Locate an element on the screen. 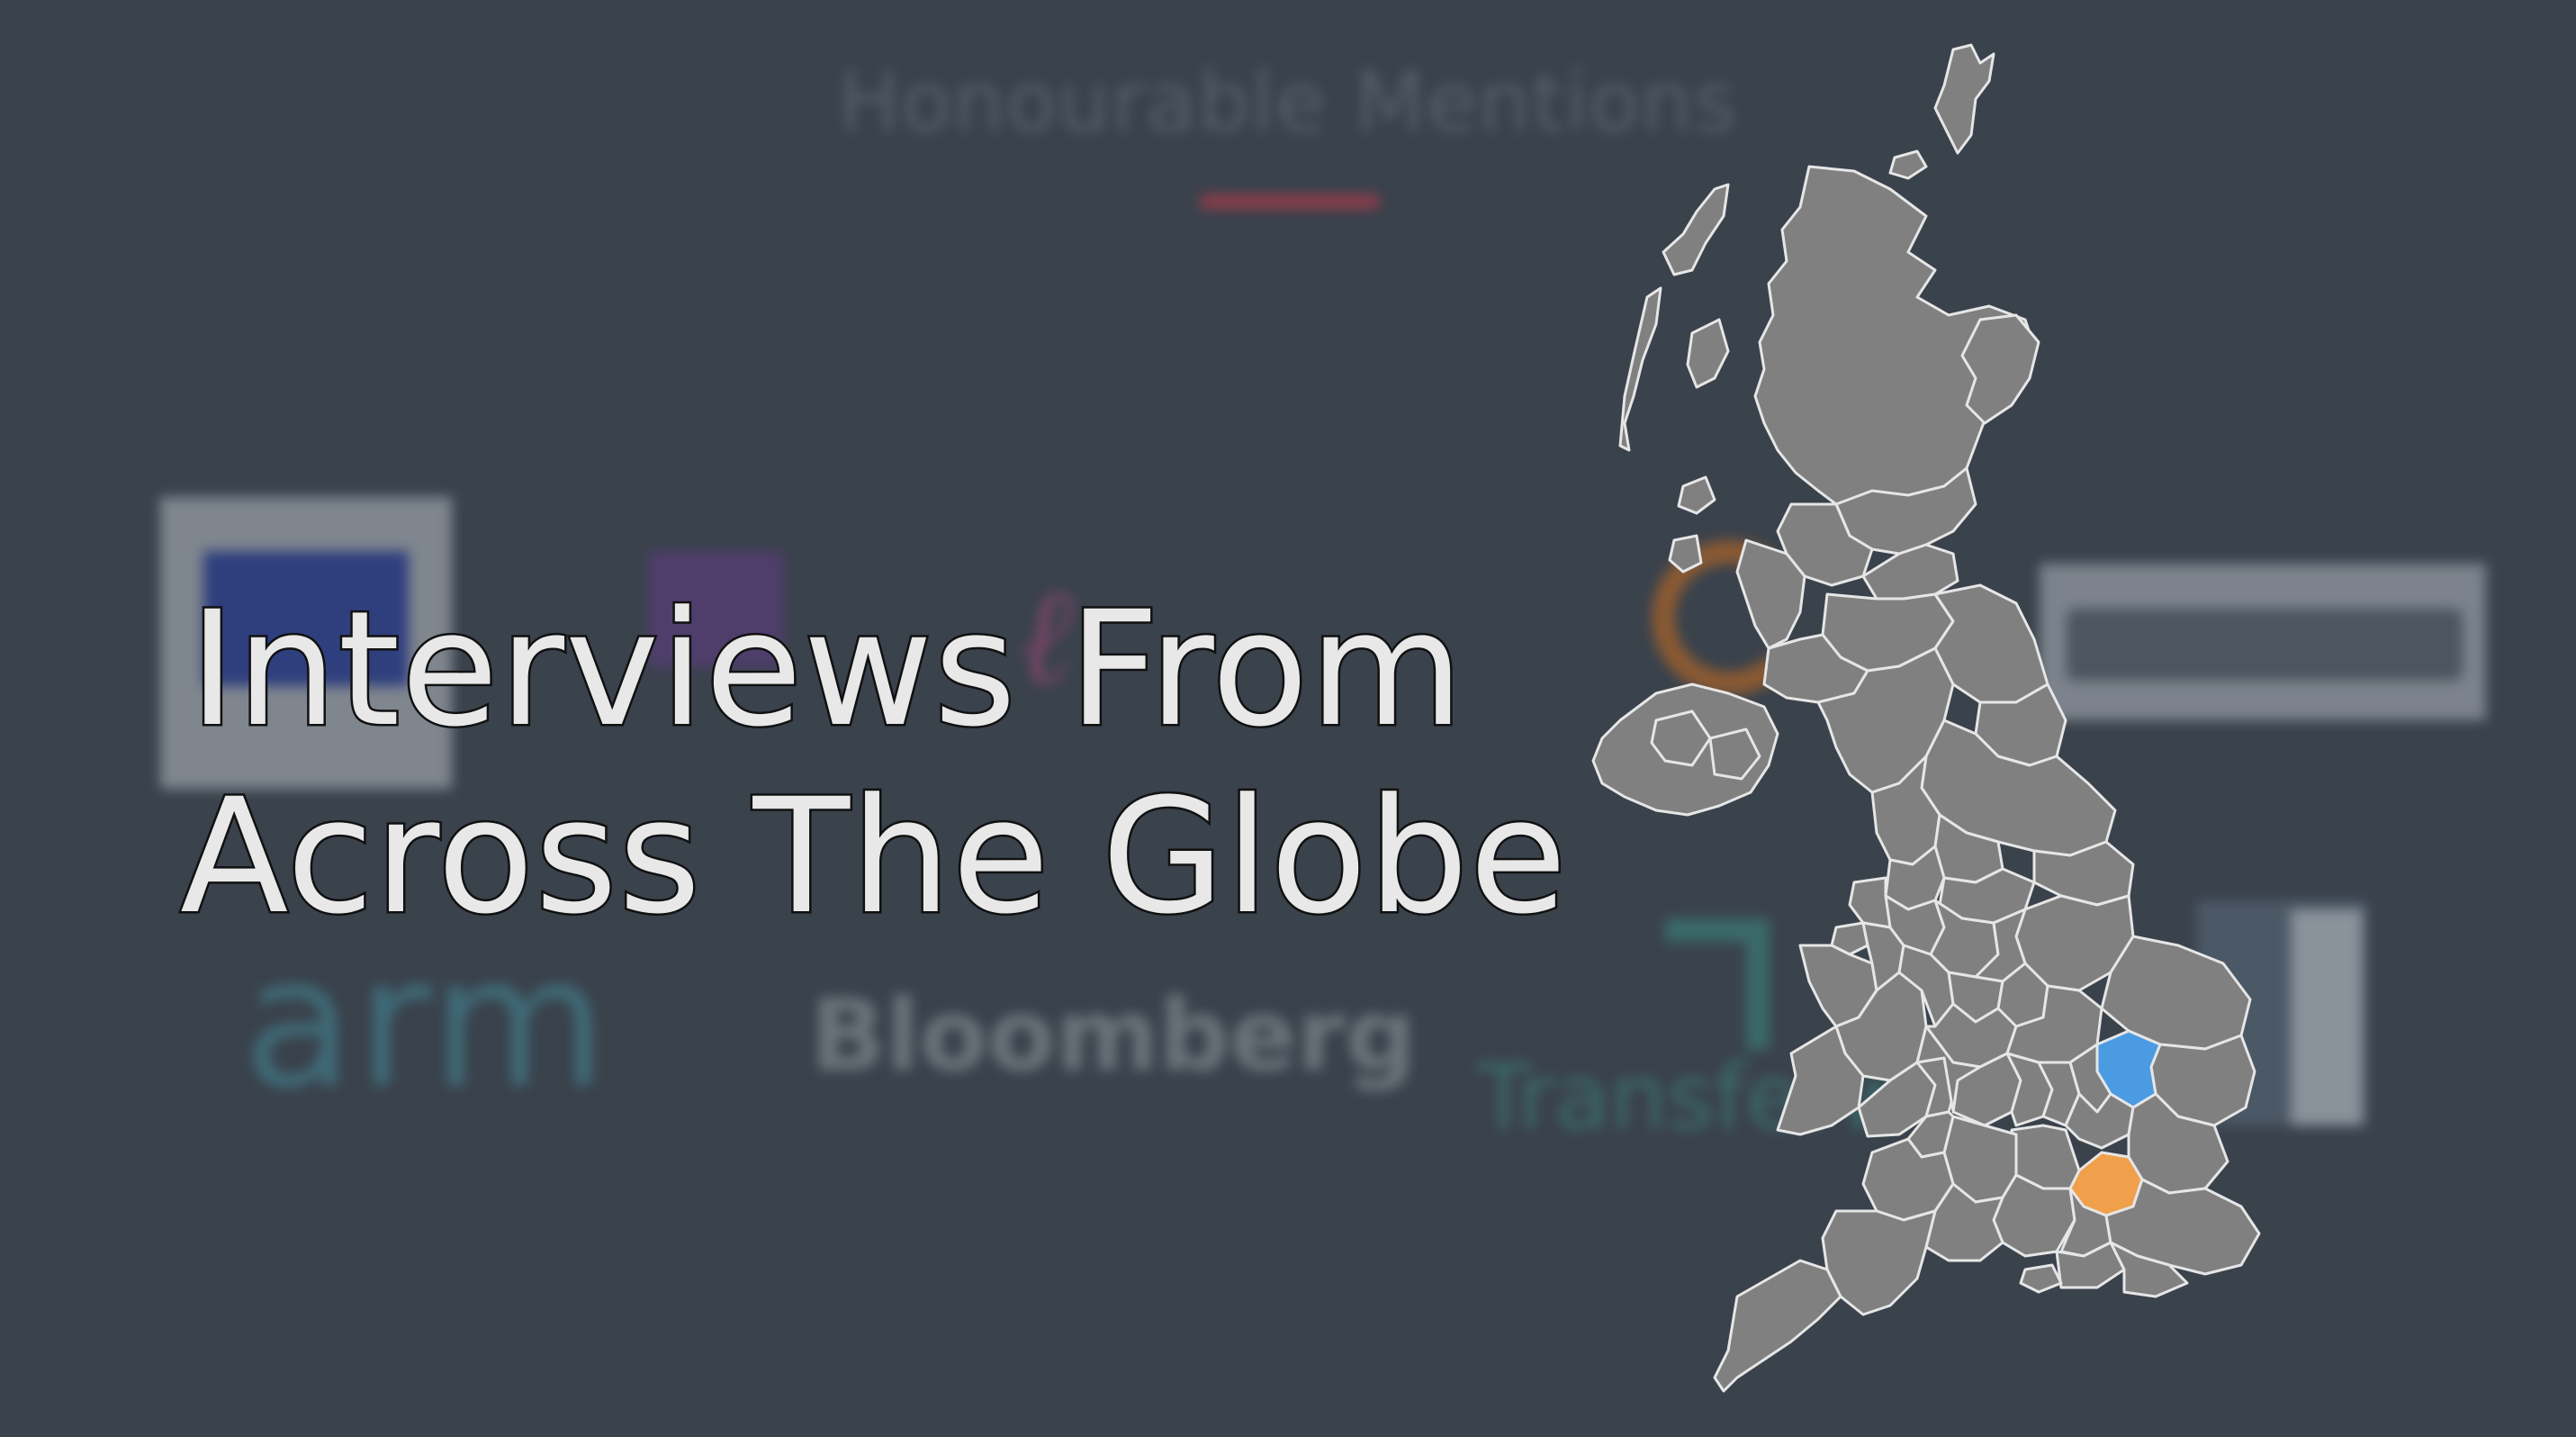 The height and width of the screenshot is (1437, 2576). scotland-strathclyde is located at coordinates (1770, 594).